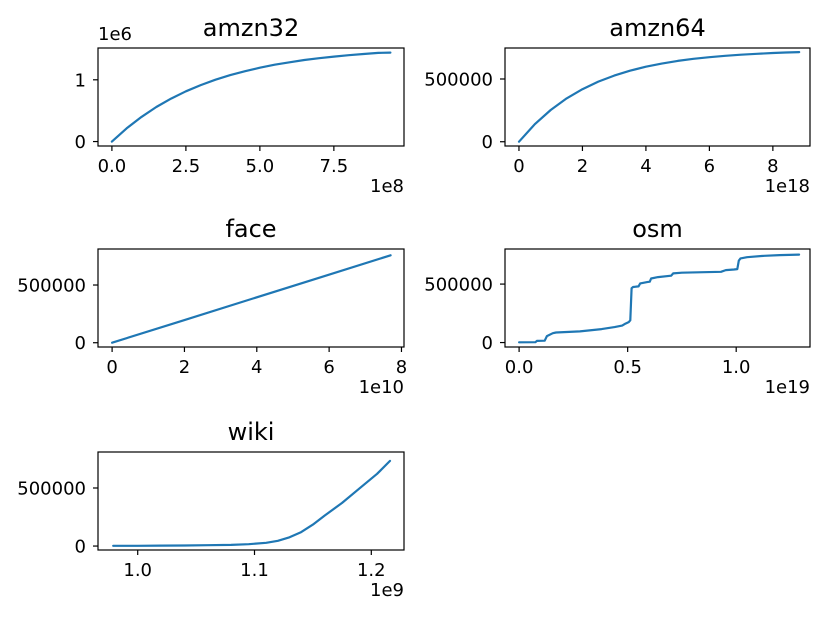  I want to click on x-offset-label: 1e18, so click(787, 186).